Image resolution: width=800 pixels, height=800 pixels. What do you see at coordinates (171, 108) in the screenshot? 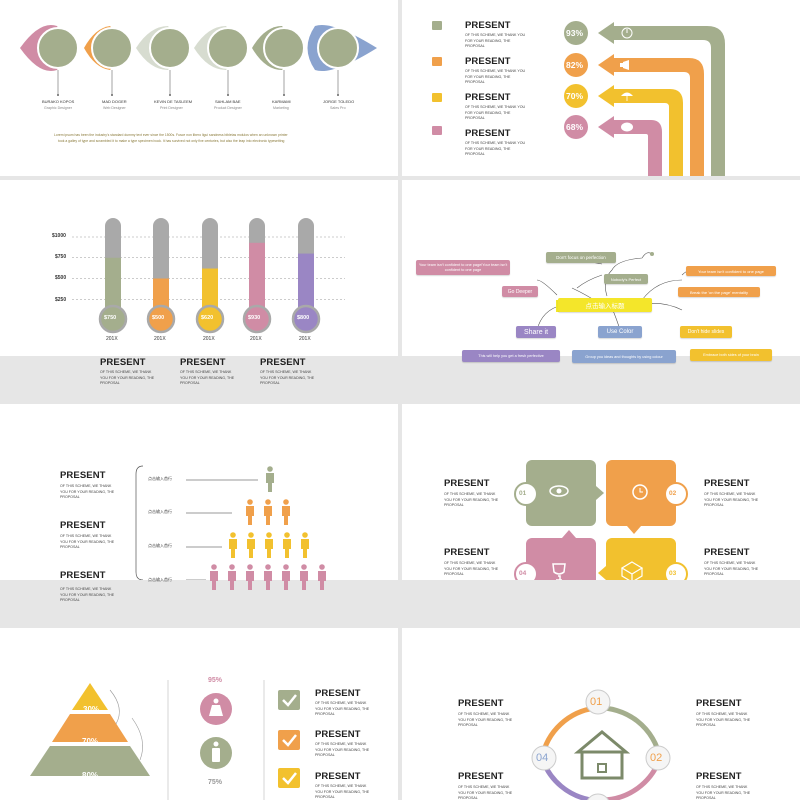
I see `person-role: Print Designer` at bounding box center [171, 108].